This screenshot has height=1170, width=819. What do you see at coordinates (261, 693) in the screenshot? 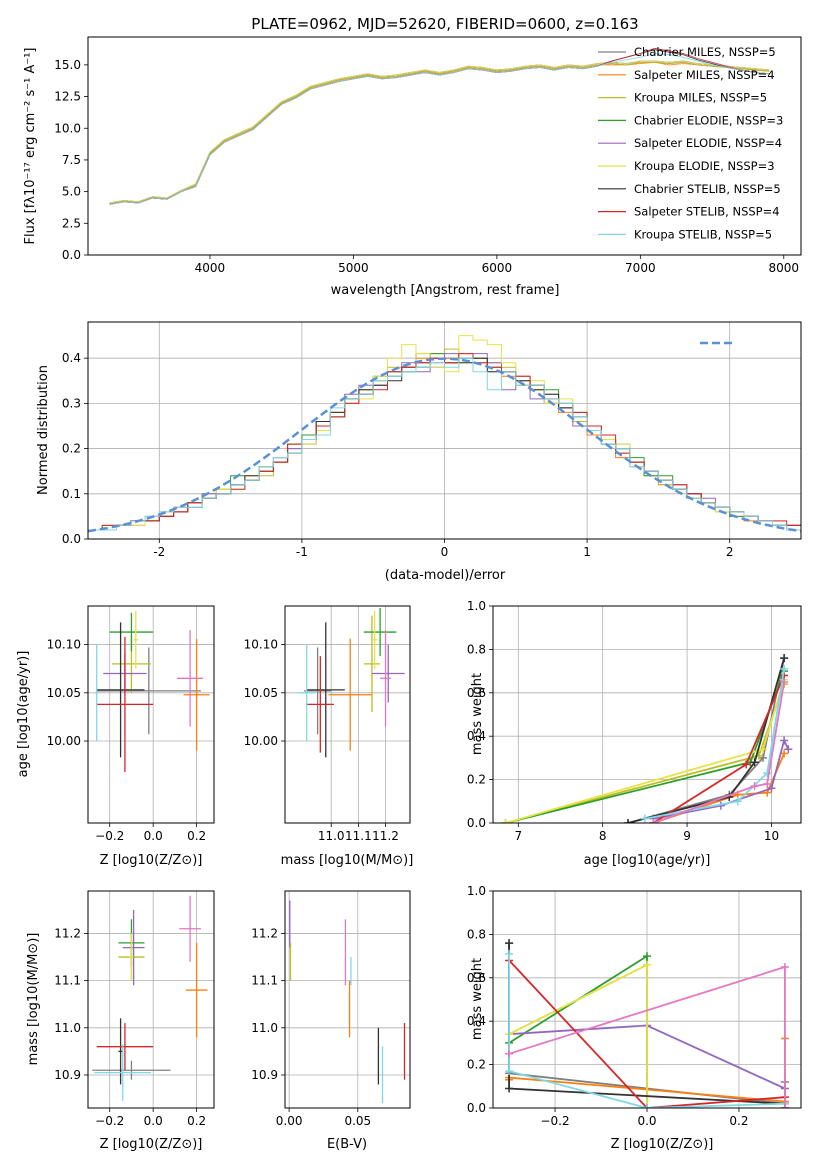
I see `massage-ytick-label: 10.05` at bounding box center [261, 693].